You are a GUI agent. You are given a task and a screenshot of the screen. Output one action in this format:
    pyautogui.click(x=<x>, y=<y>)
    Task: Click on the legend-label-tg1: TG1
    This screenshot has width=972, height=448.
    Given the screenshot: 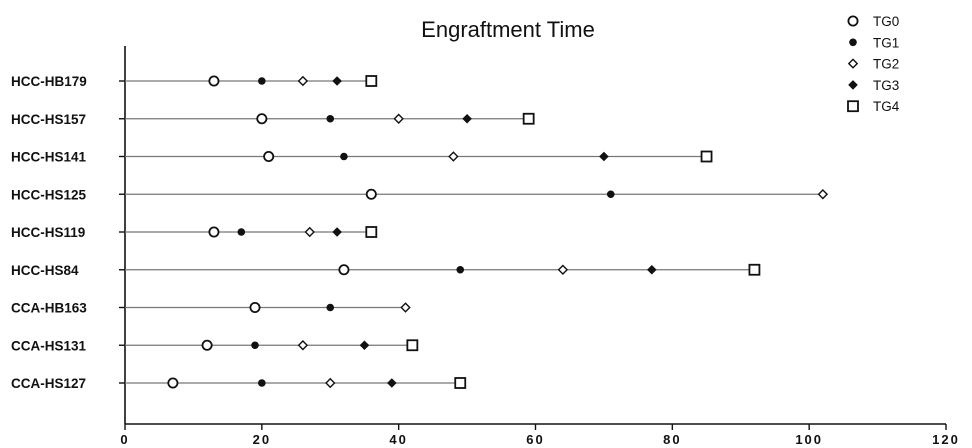 What is the action you would take?
    pyautogui.click(x=886, y=42)
    